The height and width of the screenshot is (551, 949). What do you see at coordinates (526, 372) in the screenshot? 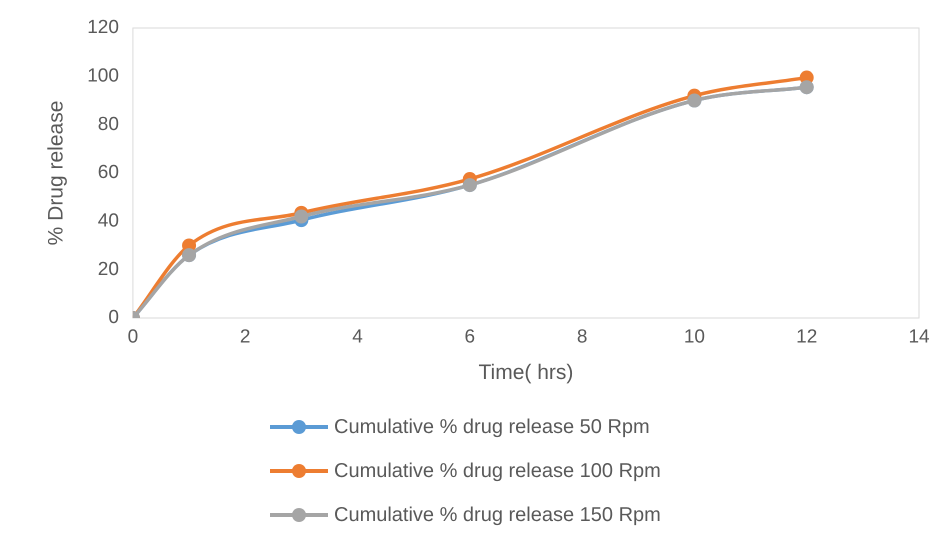
I see `x-axis-title: Time( hrs)` at bounding box center [526, 372].